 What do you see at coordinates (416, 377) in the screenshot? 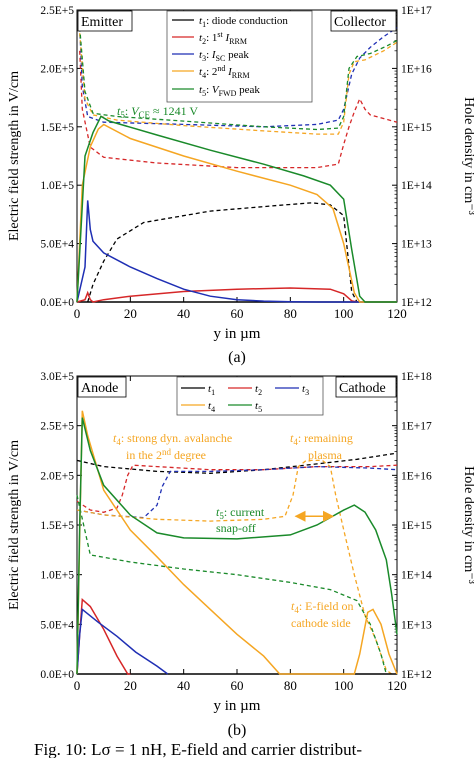
I see `y2-tick-label: 1E+18` at bounding box center [416, 377].